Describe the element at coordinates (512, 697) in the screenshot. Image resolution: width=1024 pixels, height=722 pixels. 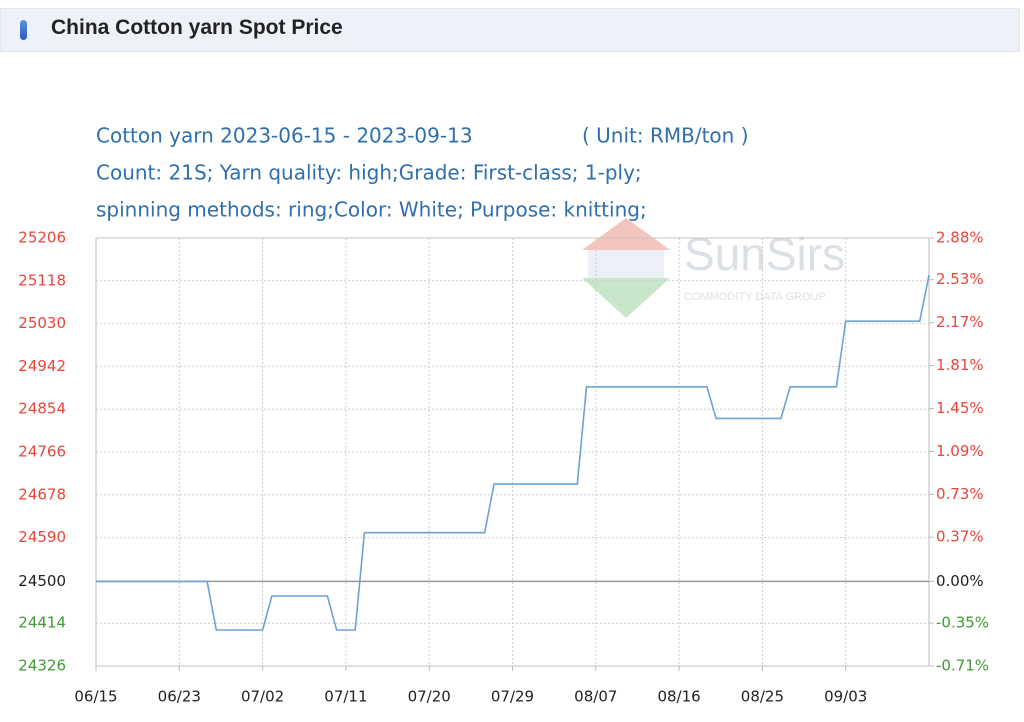
I see `x-tick-label: 07/29` at that location.